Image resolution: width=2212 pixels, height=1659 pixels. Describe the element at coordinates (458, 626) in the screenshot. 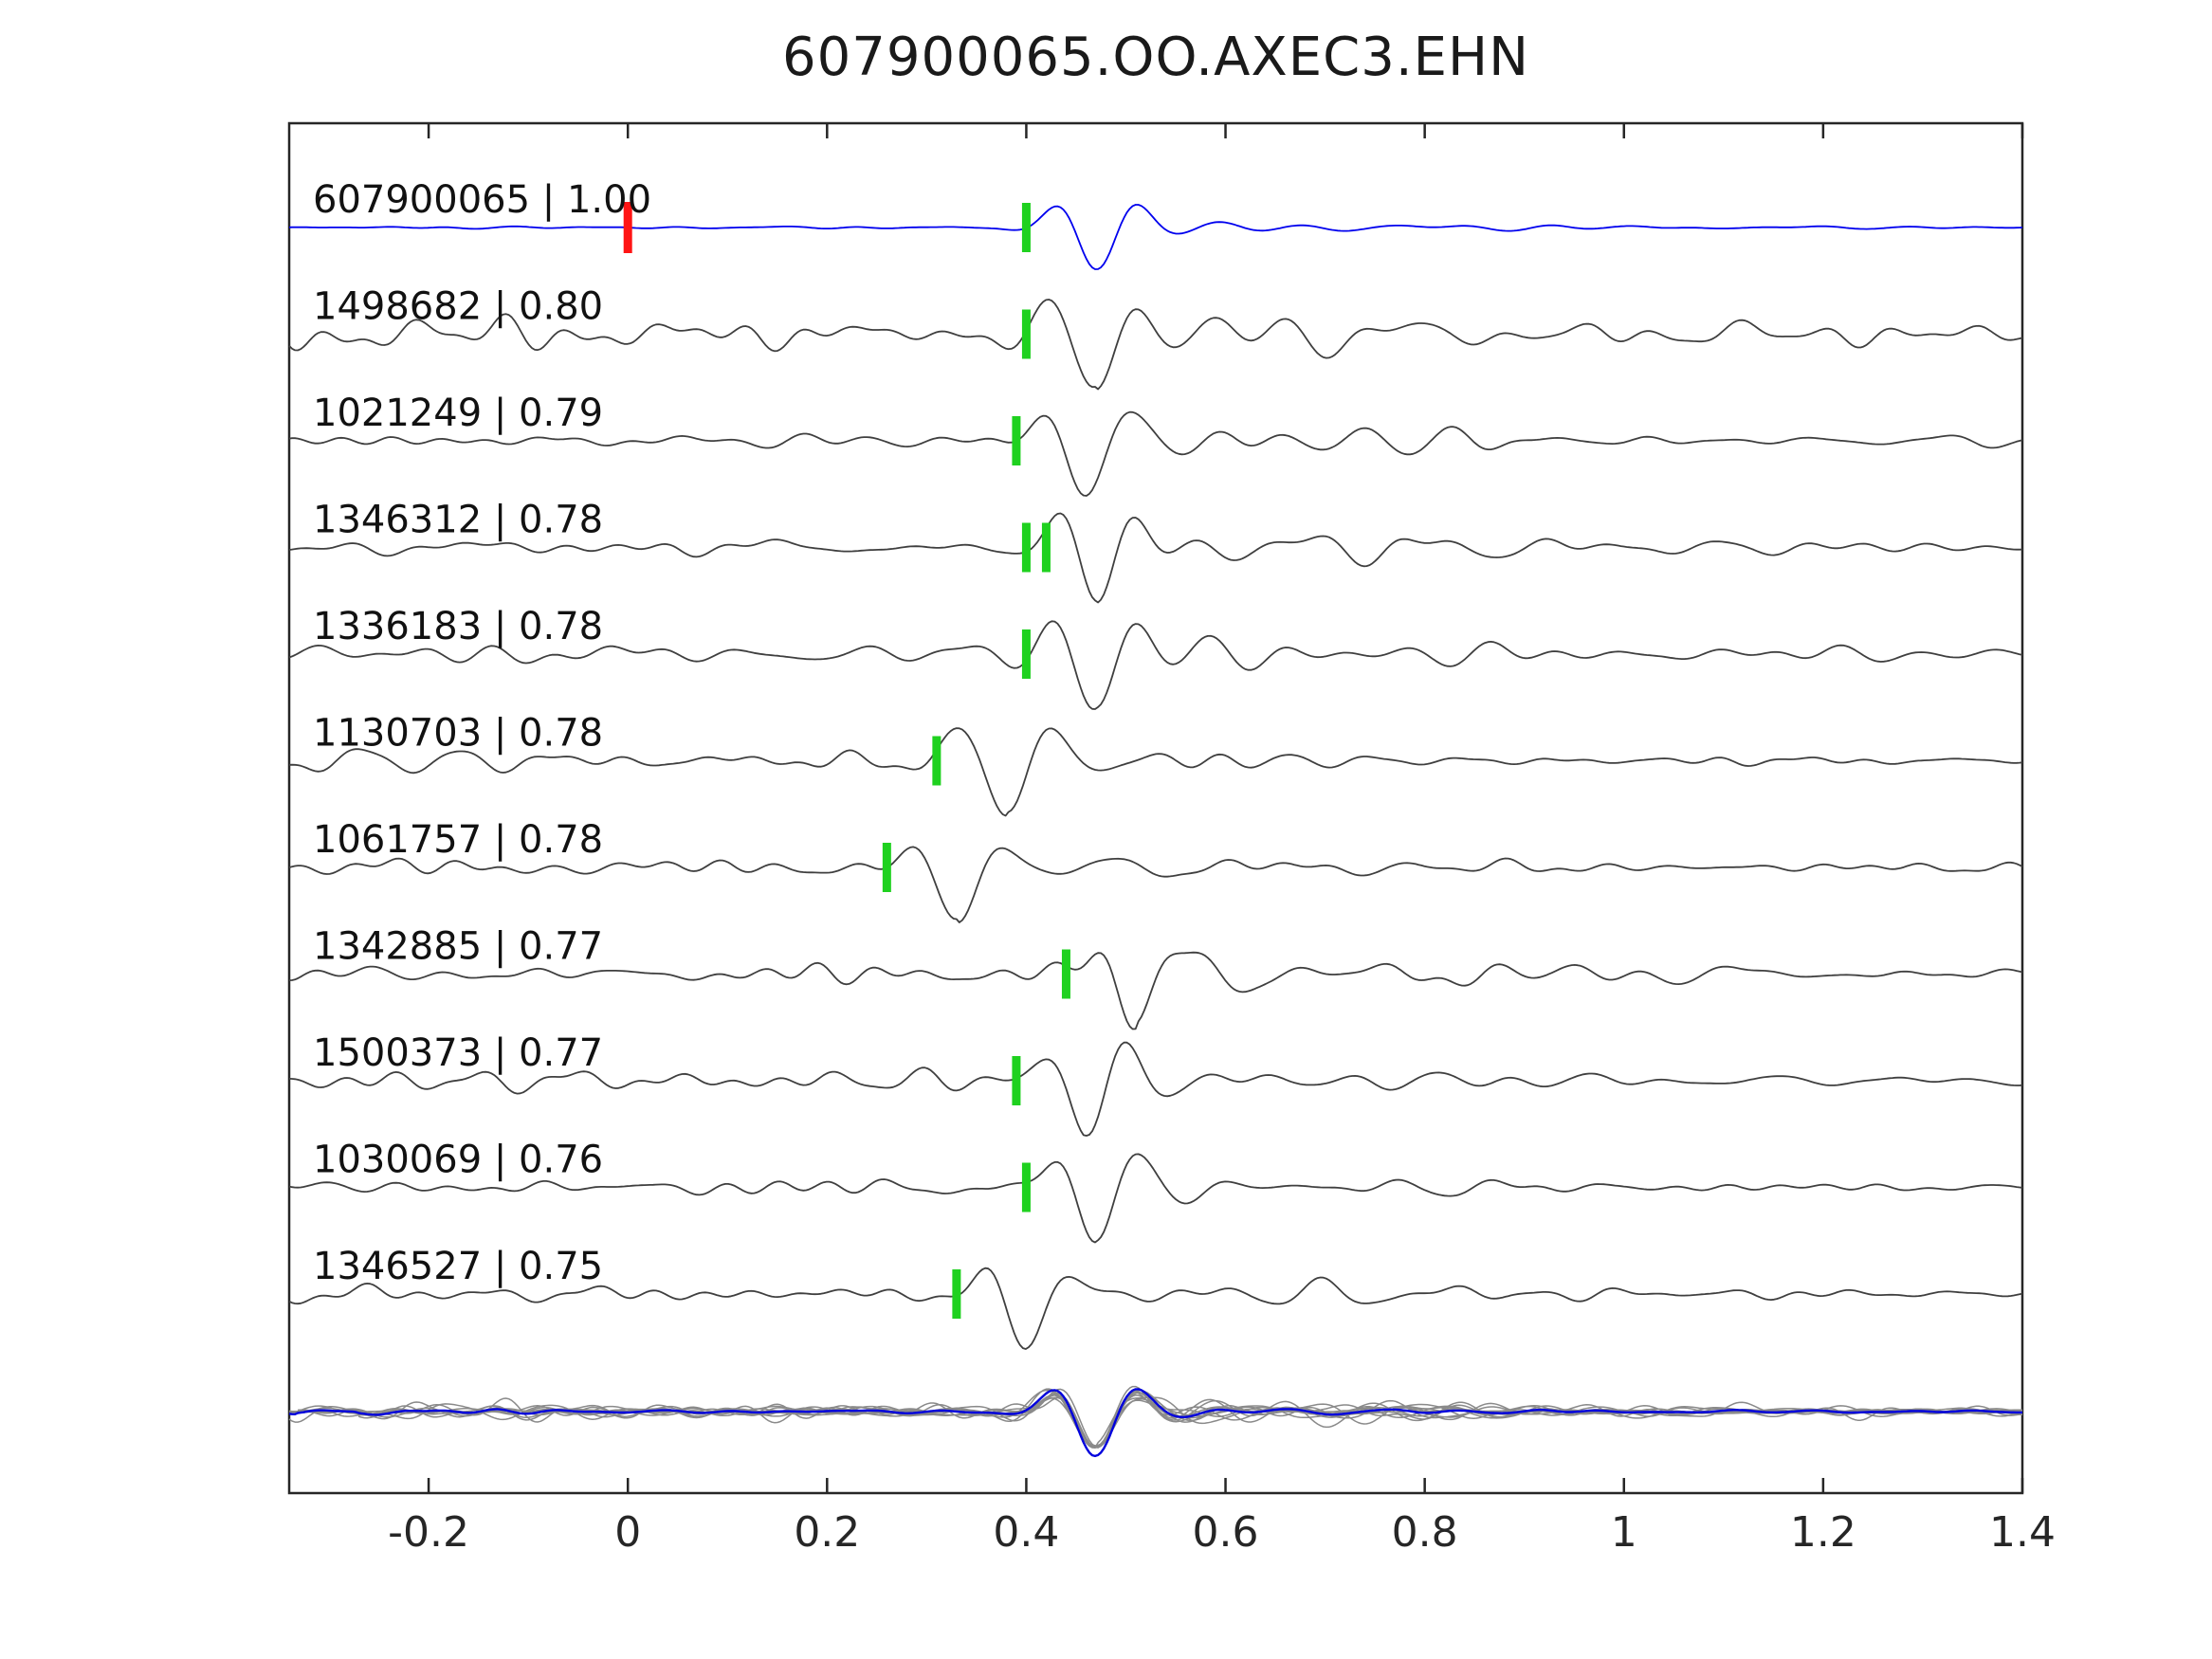

I see `trace-label: 1336183 | 0.78` at that location.